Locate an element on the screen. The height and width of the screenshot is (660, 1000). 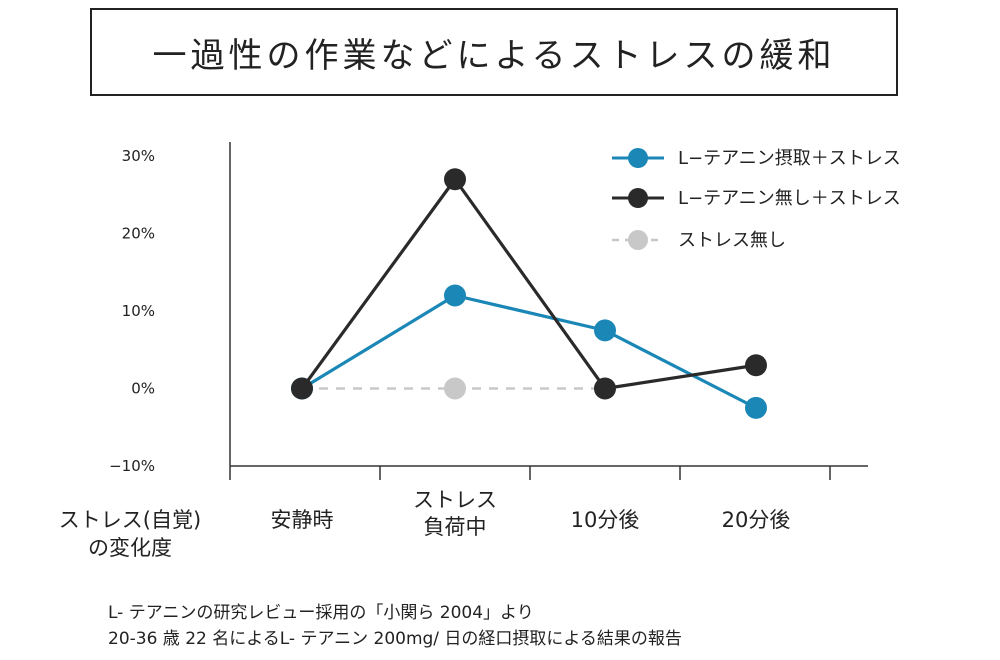
y-tick-label-1: 20% is located at coordinates (138, 234).